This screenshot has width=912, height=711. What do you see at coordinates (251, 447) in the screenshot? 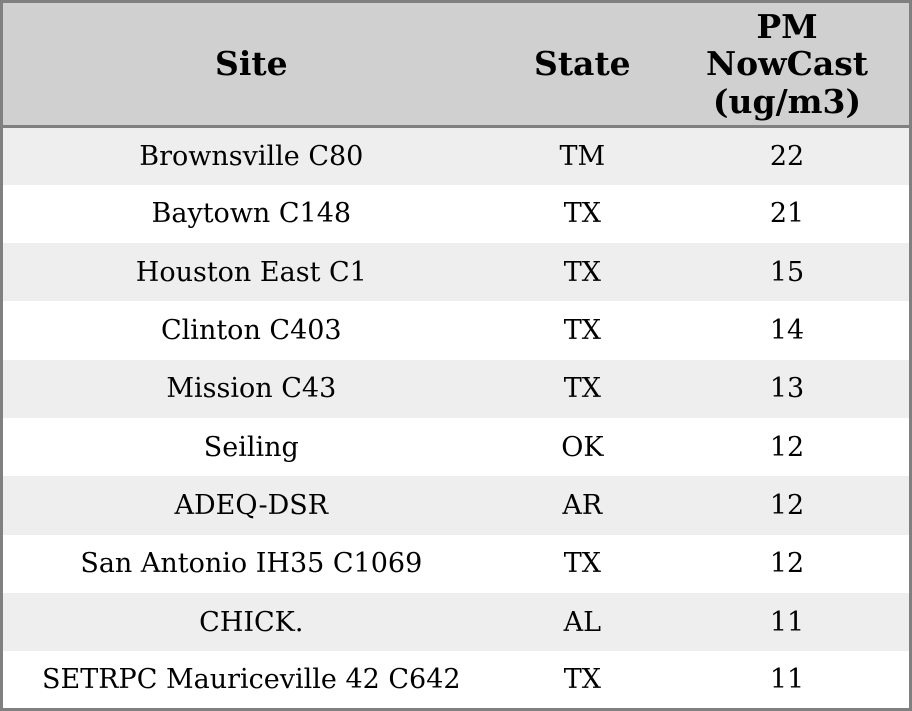
I see `cell-site: Seiling` at bounding box center [251, 447].